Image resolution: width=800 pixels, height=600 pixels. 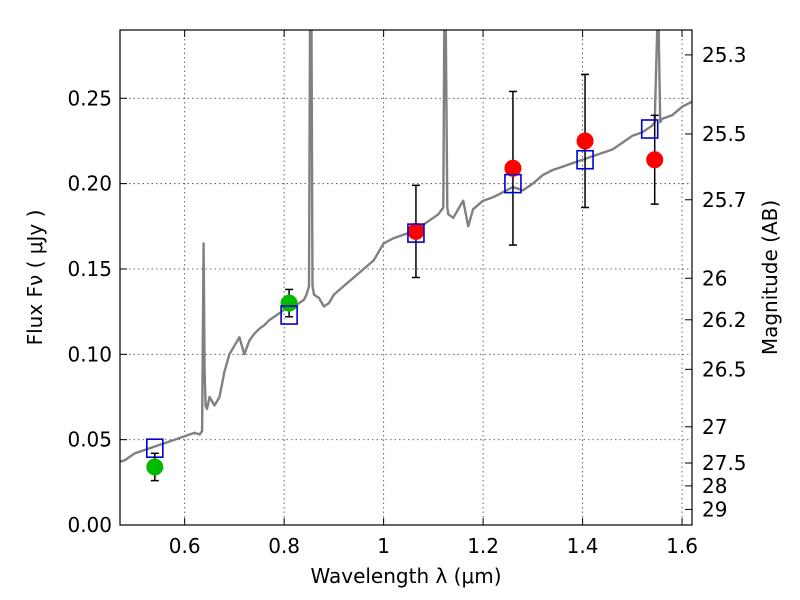 I want to click on y-axis-label: Flux Fν ( μJy ), so click(x=35, y=278).